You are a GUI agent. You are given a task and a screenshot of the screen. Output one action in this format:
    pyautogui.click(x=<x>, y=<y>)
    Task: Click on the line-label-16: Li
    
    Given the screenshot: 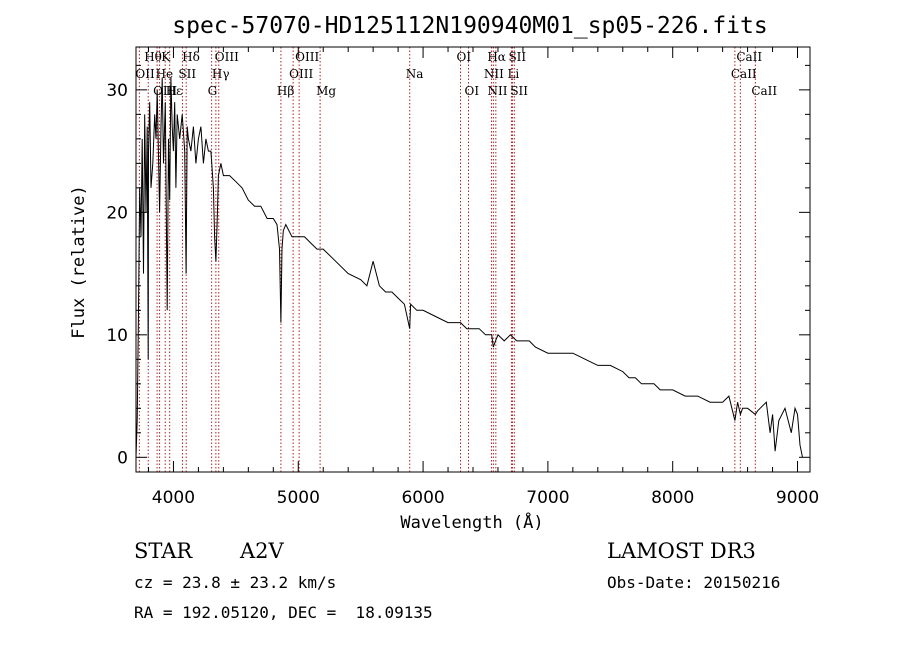 What is the action you would take?
    pyautogui.click(x=513, y=74)
    